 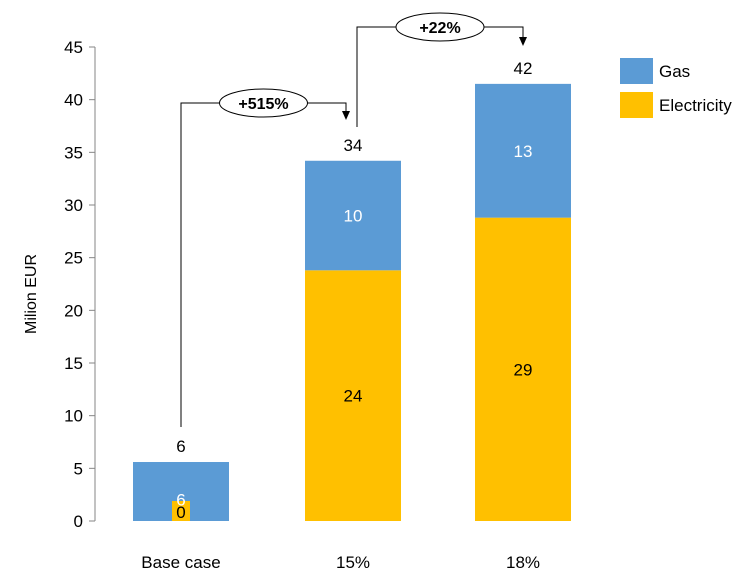 What do you see at coordinates (695, 105) in the screenshot?
I see `legend-label: Electricity` at bounding box center [695, 105].